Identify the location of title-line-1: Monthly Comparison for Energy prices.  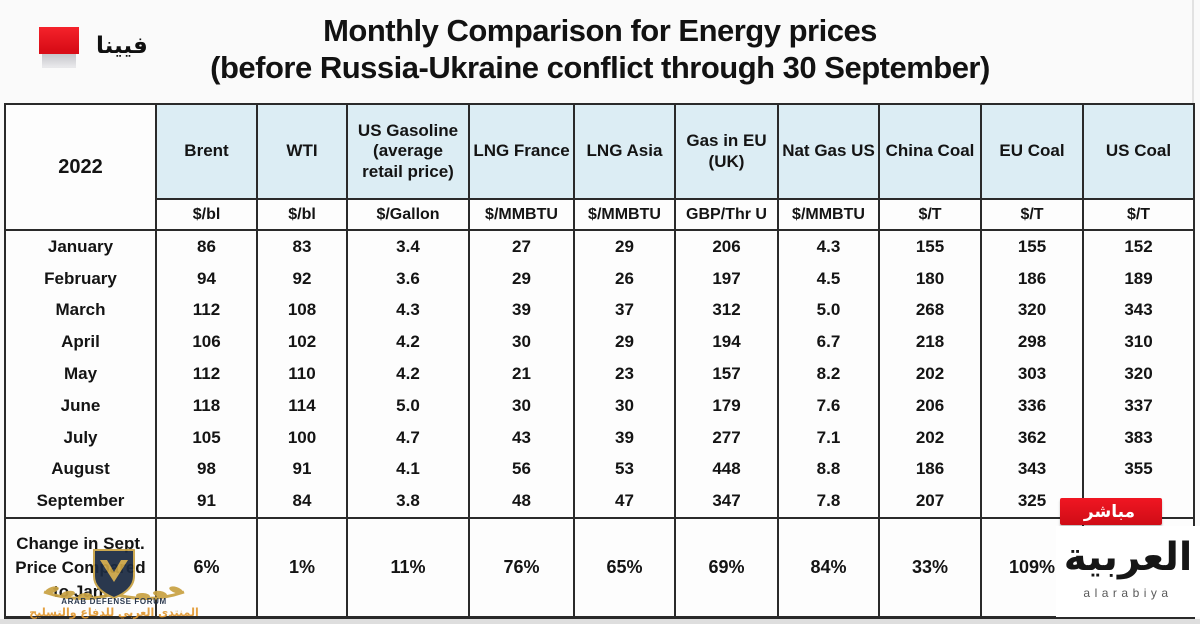
(600, 30).